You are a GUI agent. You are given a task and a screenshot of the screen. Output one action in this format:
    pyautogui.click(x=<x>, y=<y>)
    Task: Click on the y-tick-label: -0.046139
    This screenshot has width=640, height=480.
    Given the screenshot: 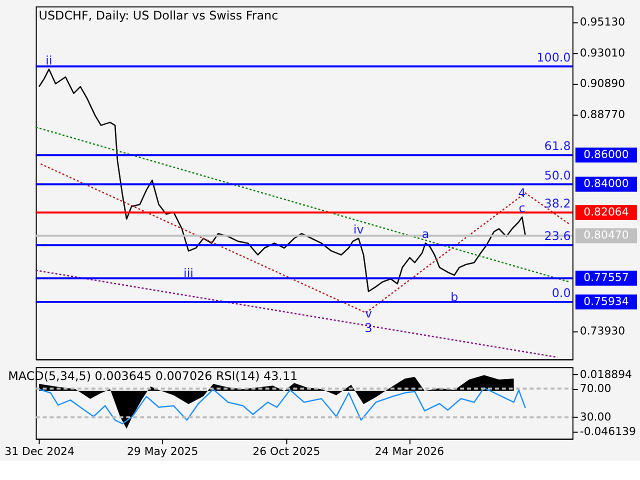 What is the action you would take?
    pyautogui.click(x=608, y=431)
    